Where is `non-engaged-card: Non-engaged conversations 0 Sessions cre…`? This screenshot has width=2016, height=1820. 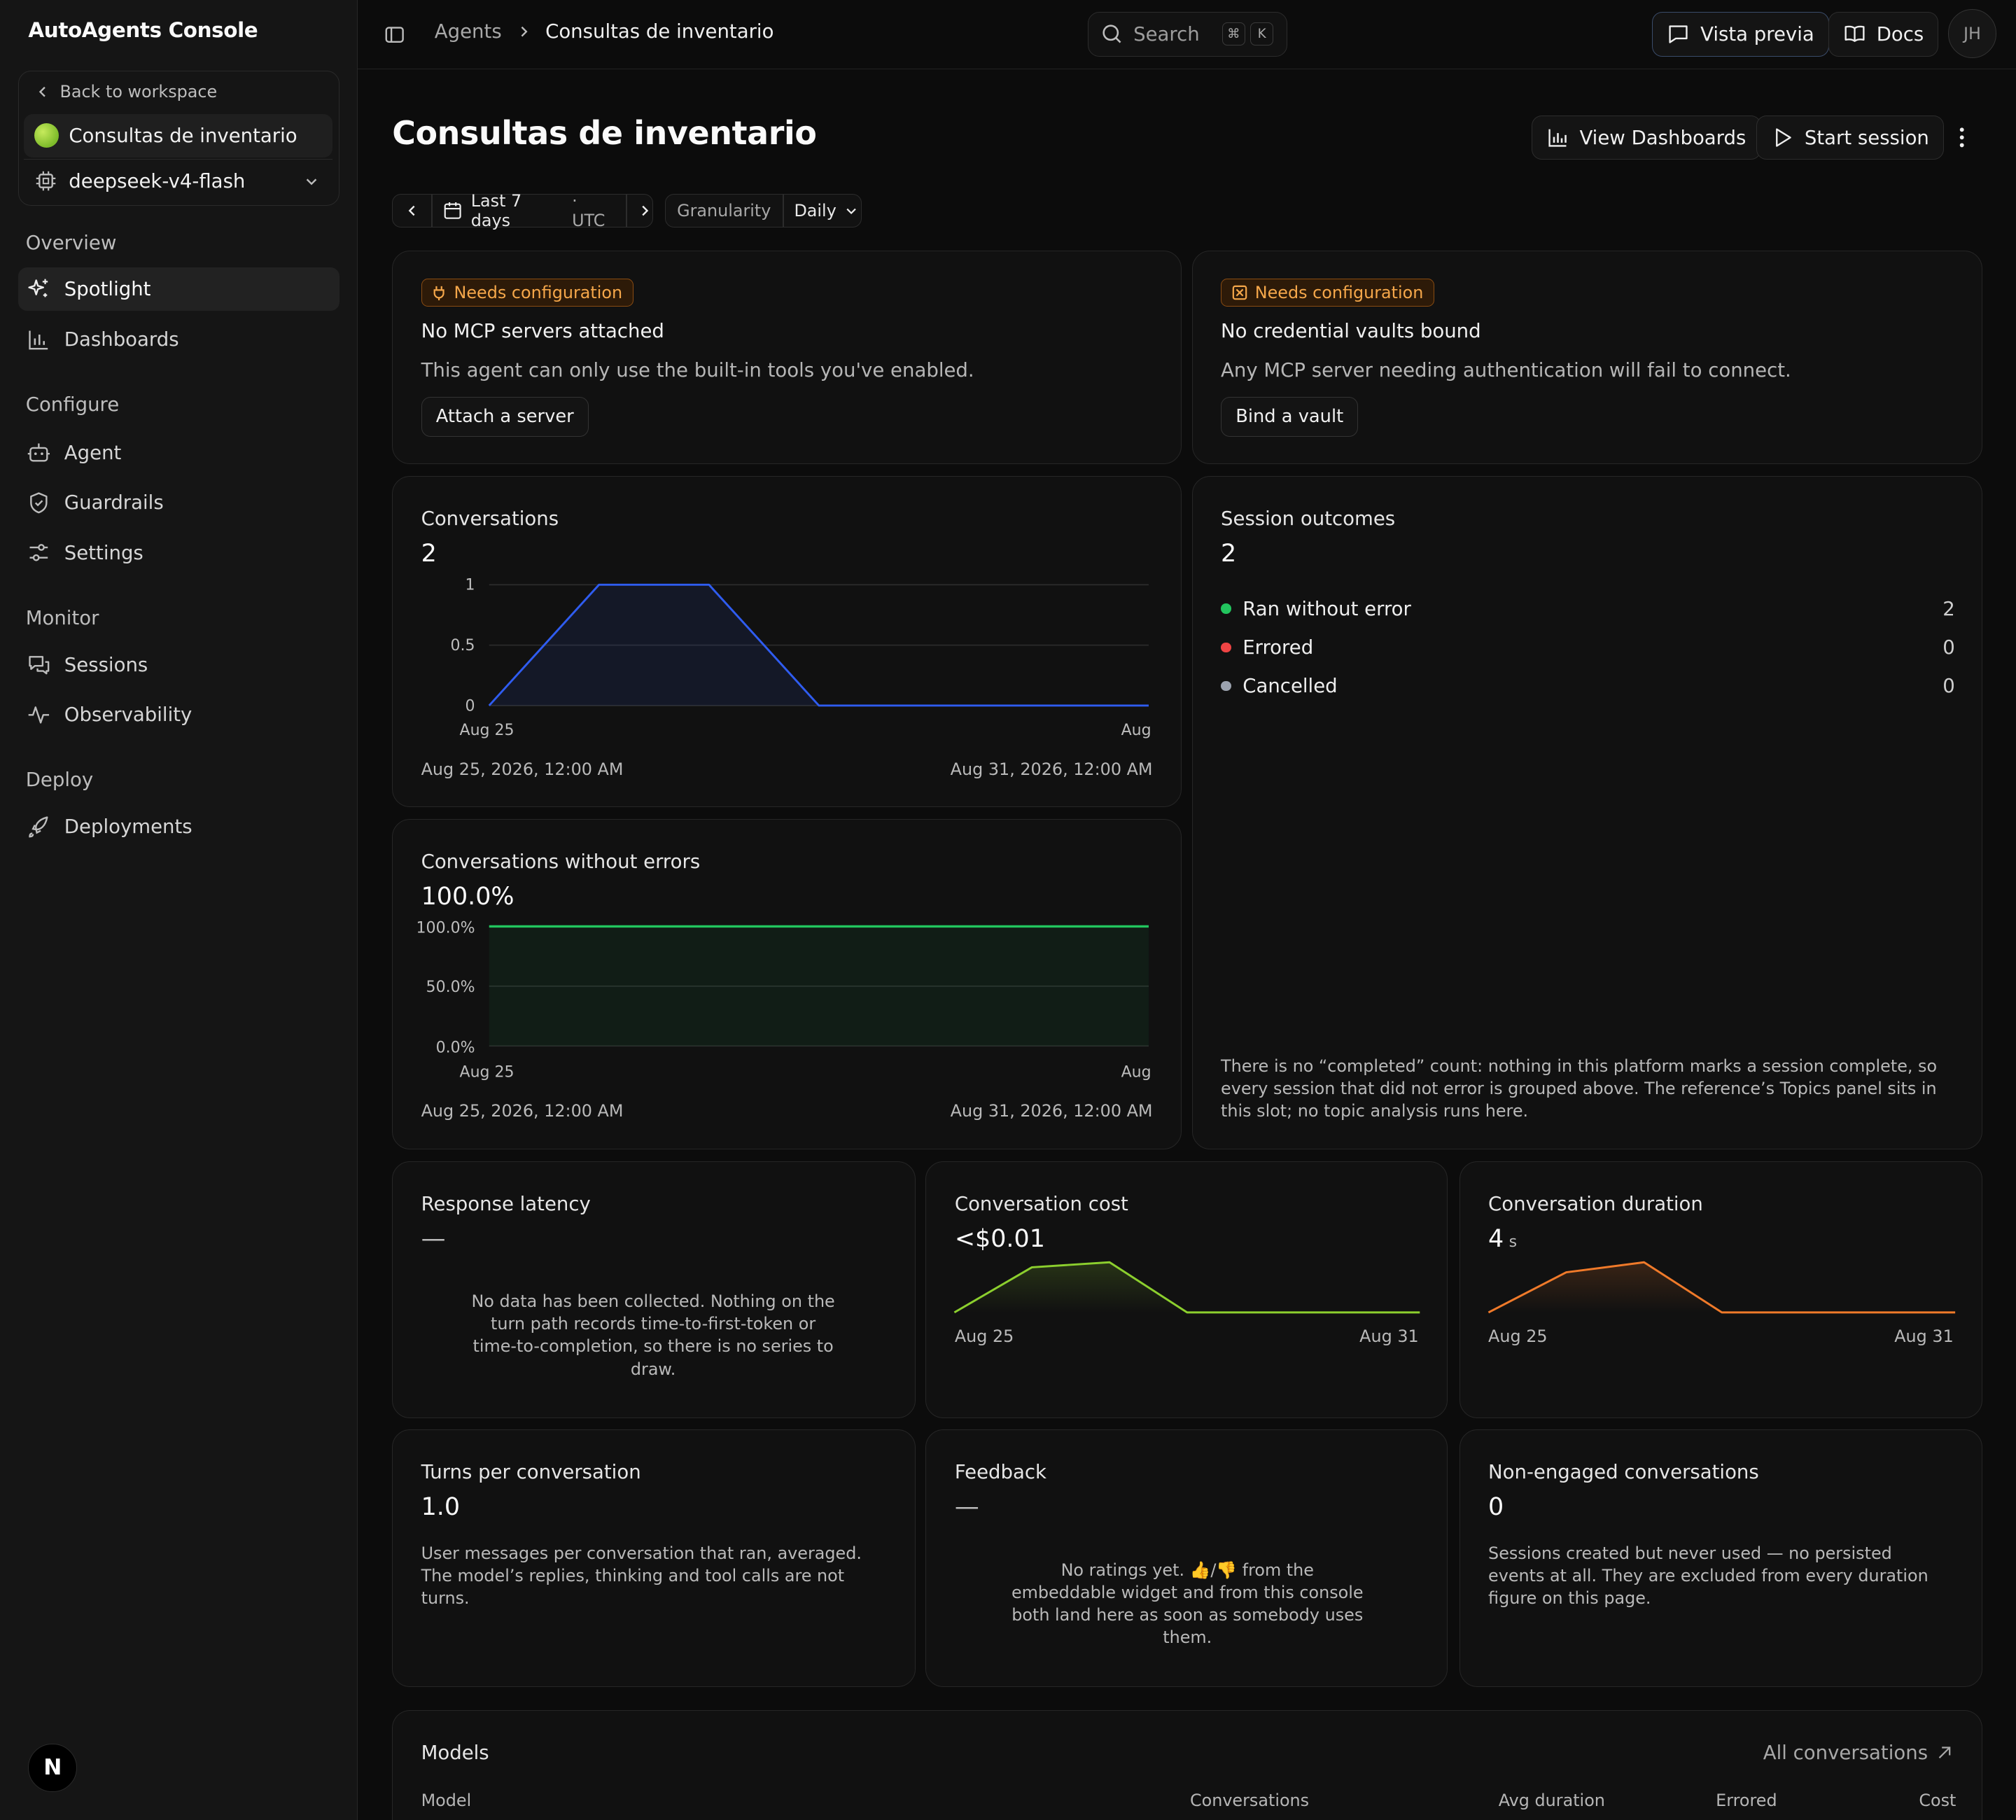
non-engaged-card: Non-engaged conversations 0 Sessions cre… is located at coordinates (1721, 1558).